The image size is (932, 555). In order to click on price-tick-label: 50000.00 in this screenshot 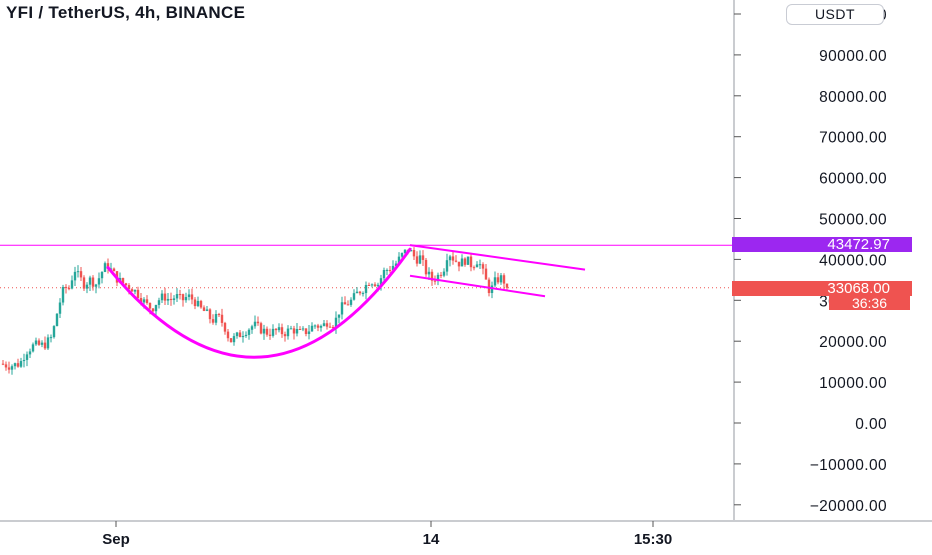, I will do `click(853, 220)`.